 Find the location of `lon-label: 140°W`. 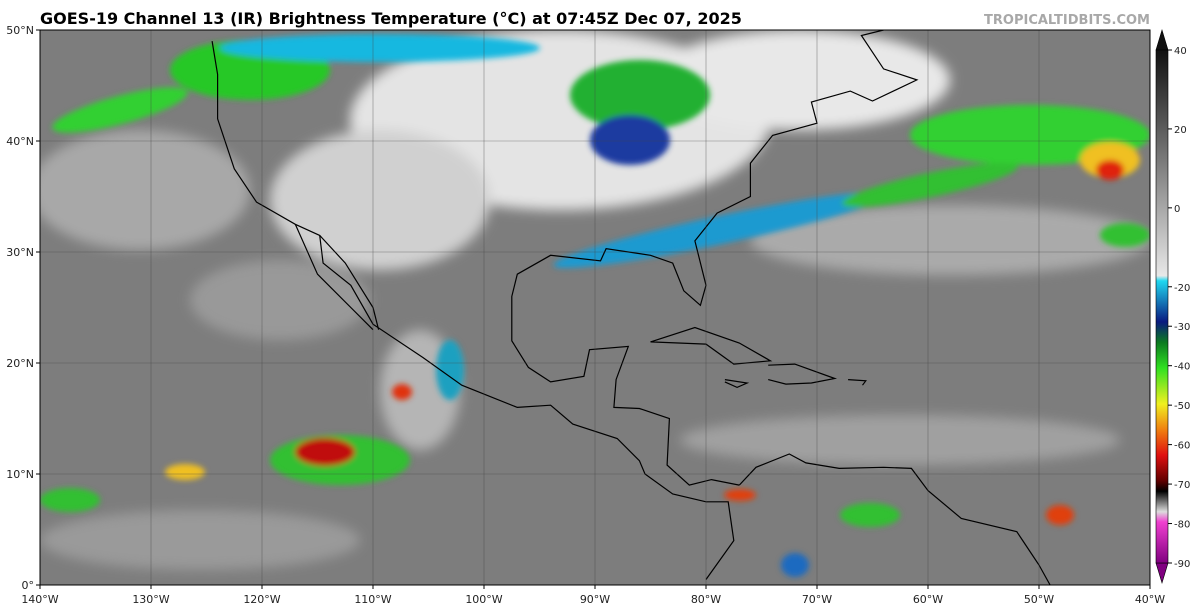

lon-label: 140°W is located at coordinates (39, 599).